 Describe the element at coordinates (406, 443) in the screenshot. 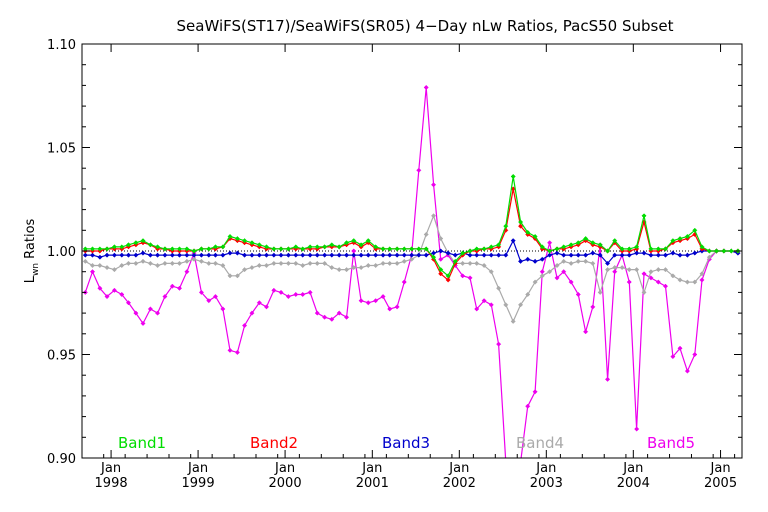

I see `legend-label-band3: Band3` at that location.